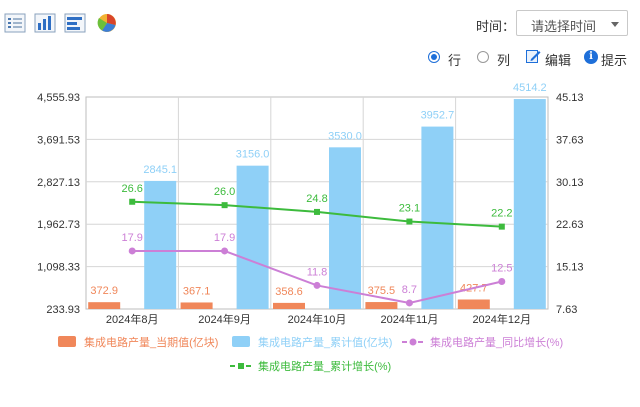 The image size is (640, 407). I want to click on time-label: 时间：, so click(496, 26).